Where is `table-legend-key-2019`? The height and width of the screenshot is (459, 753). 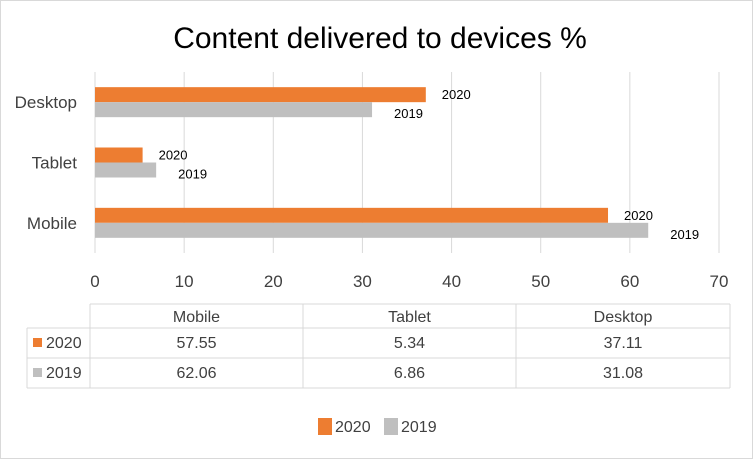 table-legend-key-2019 is located at coordinates (37, 372).